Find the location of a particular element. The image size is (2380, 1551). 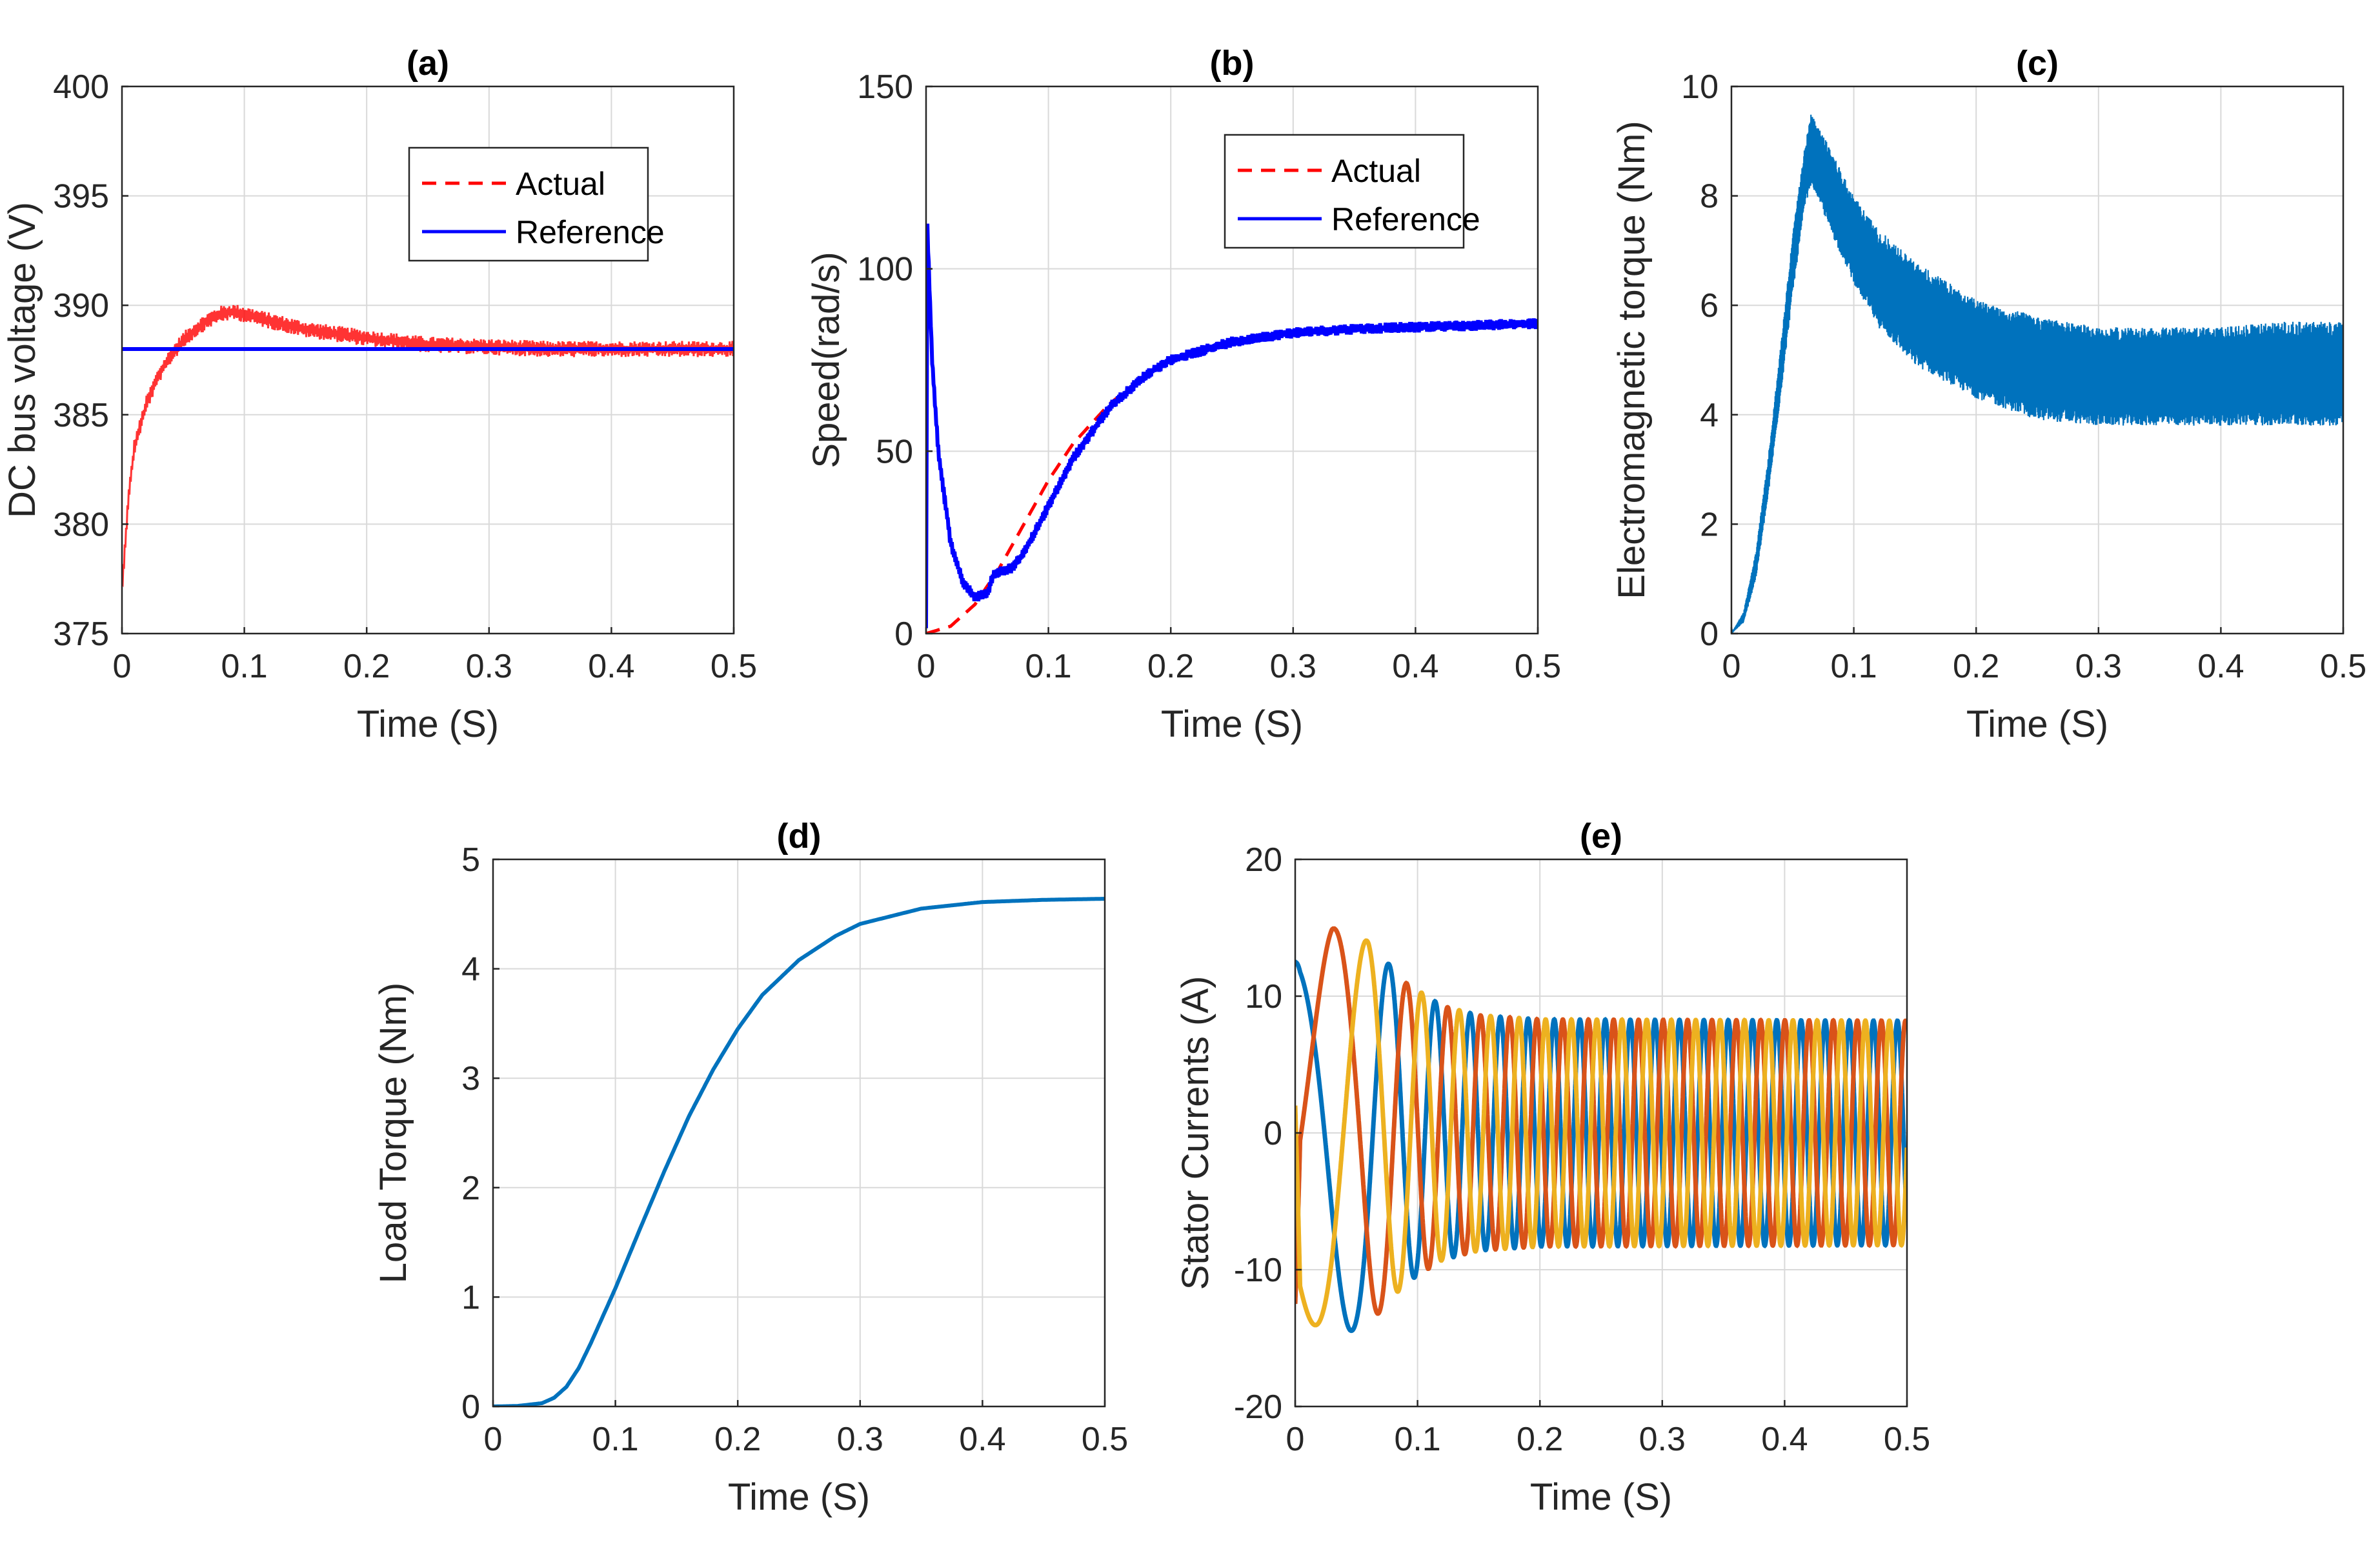

y-axis-label: Electromagnetic torque (Nm) is located at coordinates (1632, 360).